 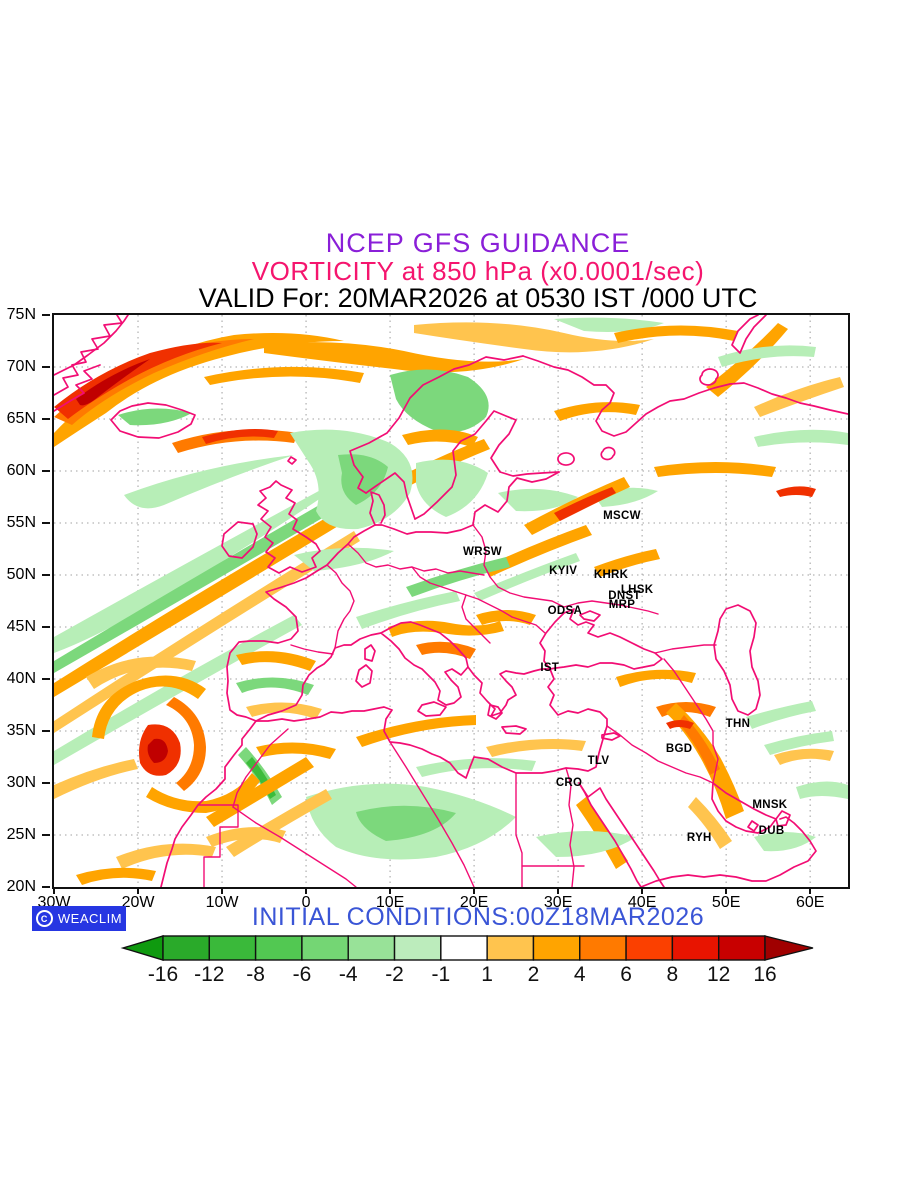 What do you see at coordinates (26, 600) in the screenshot?
I see `latitude-axis: 75N 70N 65N 60N 55N 50N 45N 40N 35N 30N 25N 20N` at bounding box center [26, 600].